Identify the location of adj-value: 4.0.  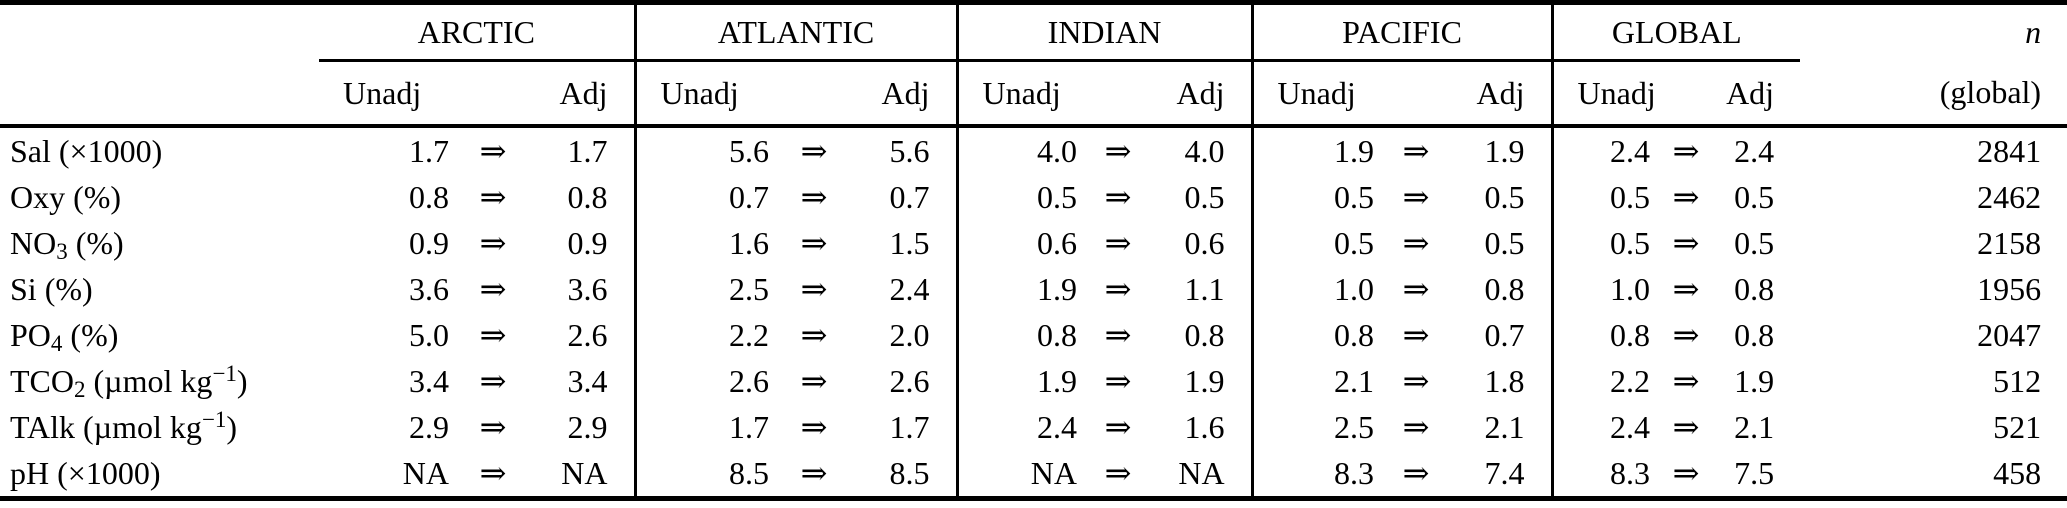
(1204, 150).